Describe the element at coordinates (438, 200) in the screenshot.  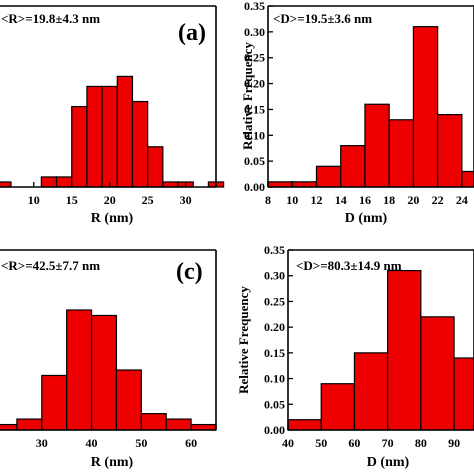
I see `x-tick-label: 22` at that location.